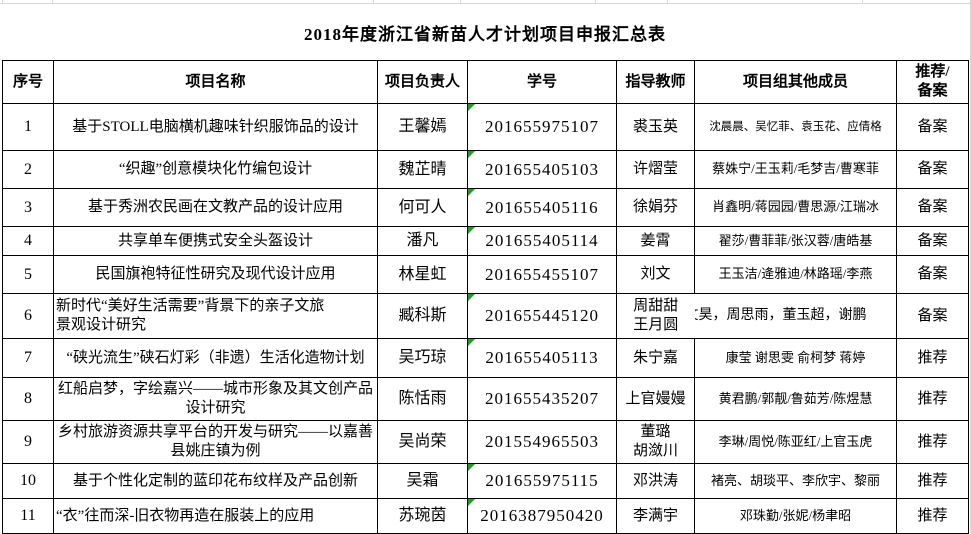  What do you see at coordinates (215, 481) in the screenshot?
I see `cell-project-name: 基于个性化定制的蓝印花布纹样及产品创新` at bounding box center [215, 481].